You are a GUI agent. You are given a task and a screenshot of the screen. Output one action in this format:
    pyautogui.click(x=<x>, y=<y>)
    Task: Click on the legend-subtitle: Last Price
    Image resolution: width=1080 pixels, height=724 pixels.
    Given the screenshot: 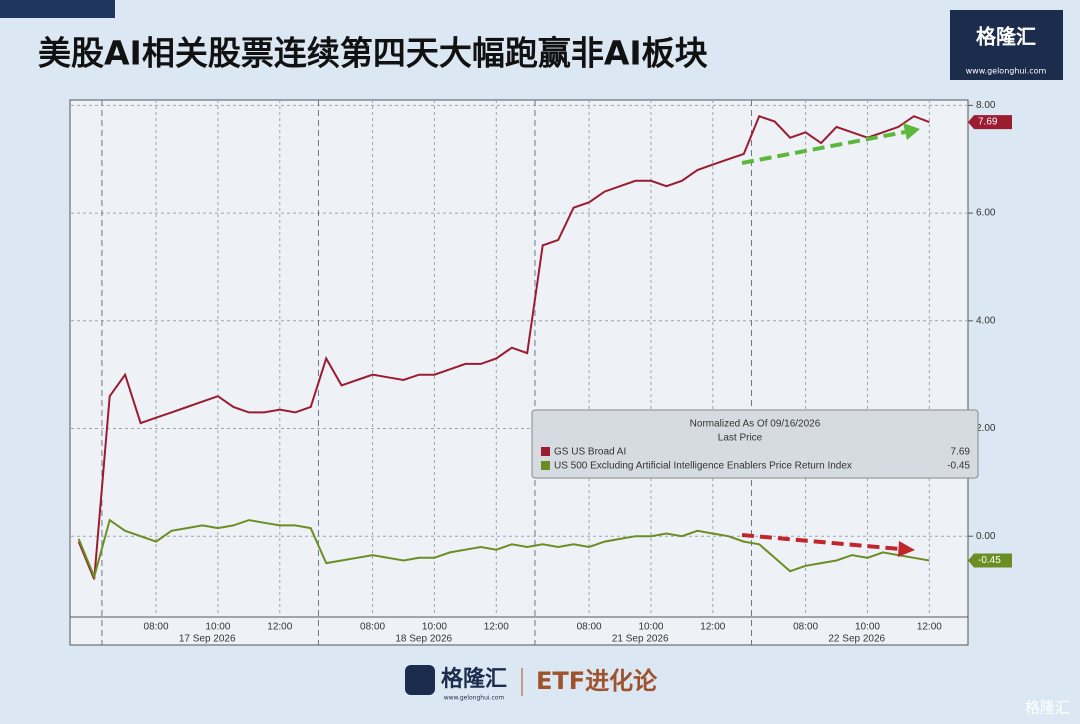 What is the action you would take?
    pyautogui.click(x=740, y=438)
    